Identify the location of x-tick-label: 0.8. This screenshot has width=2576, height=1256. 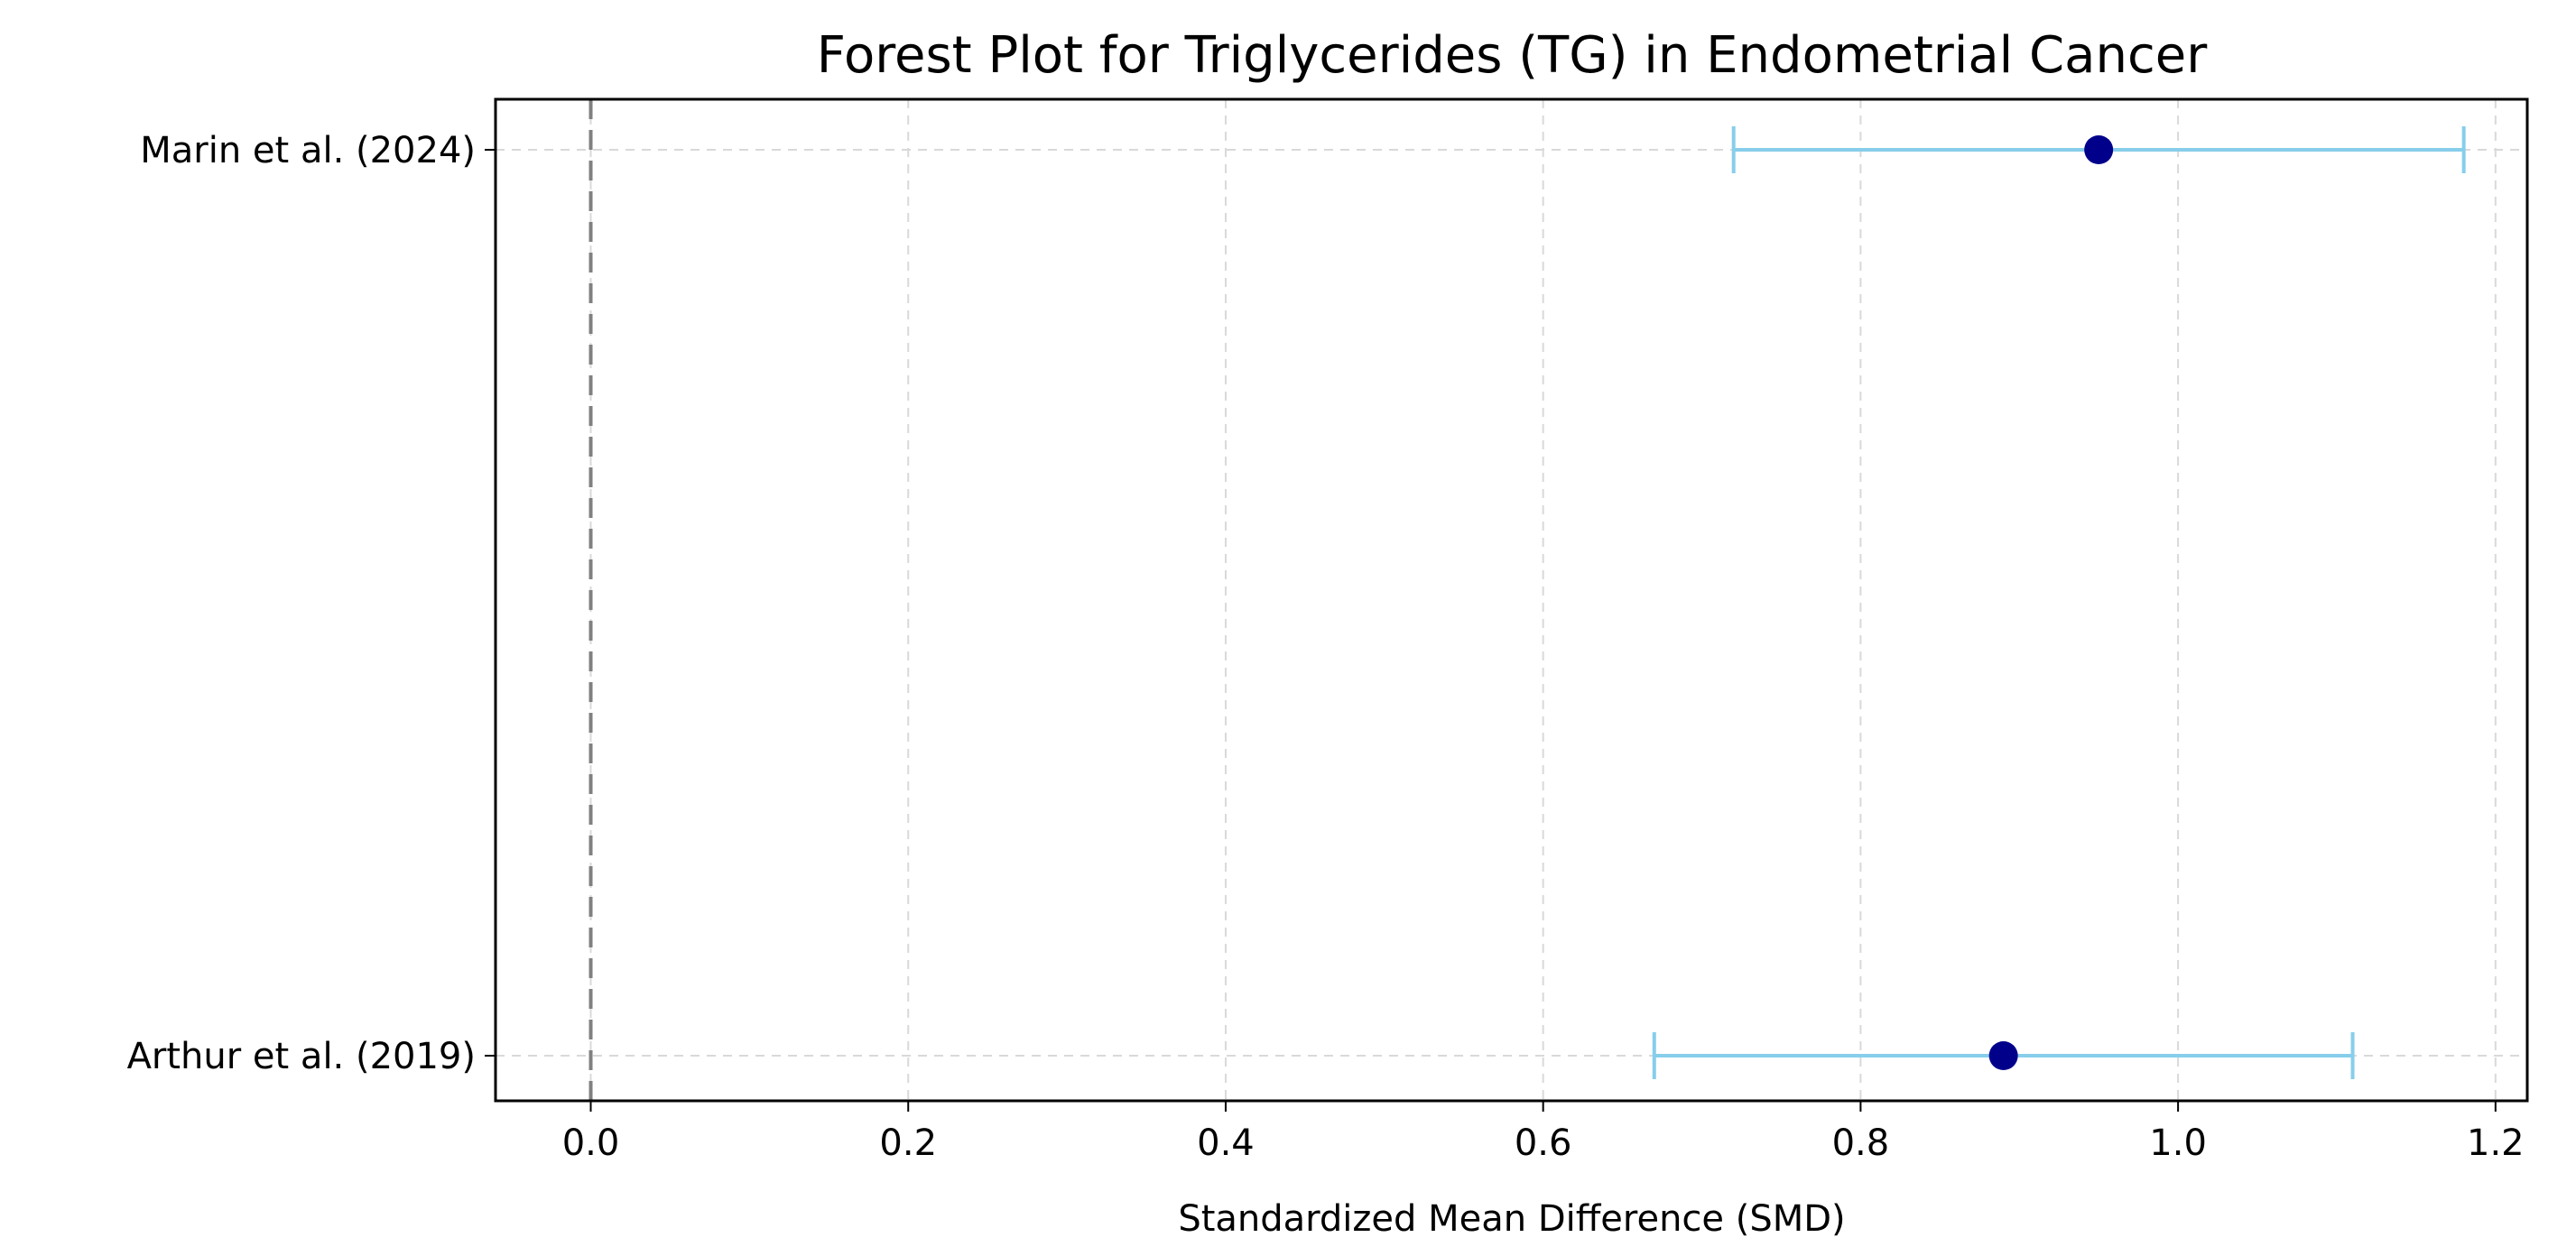
(1861, 1143).